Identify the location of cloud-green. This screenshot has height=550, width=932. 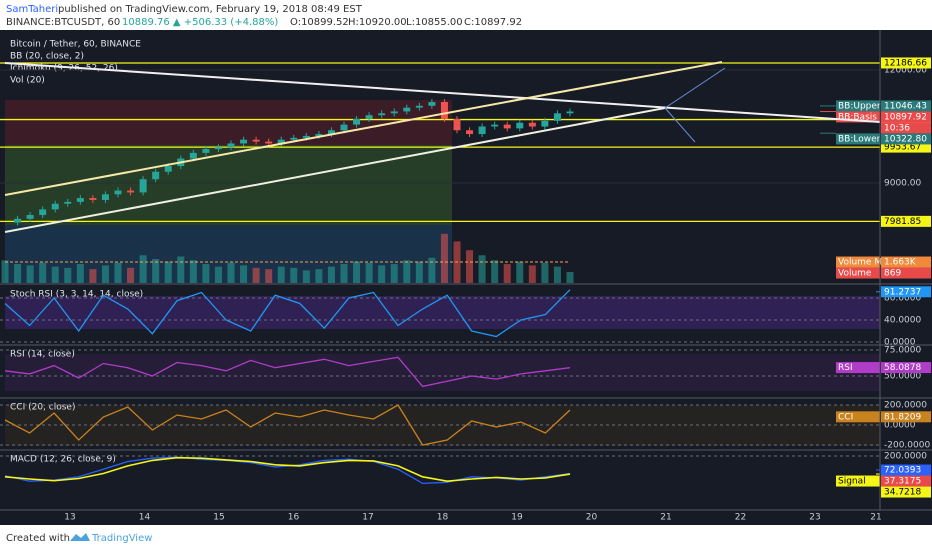
(228, 185).